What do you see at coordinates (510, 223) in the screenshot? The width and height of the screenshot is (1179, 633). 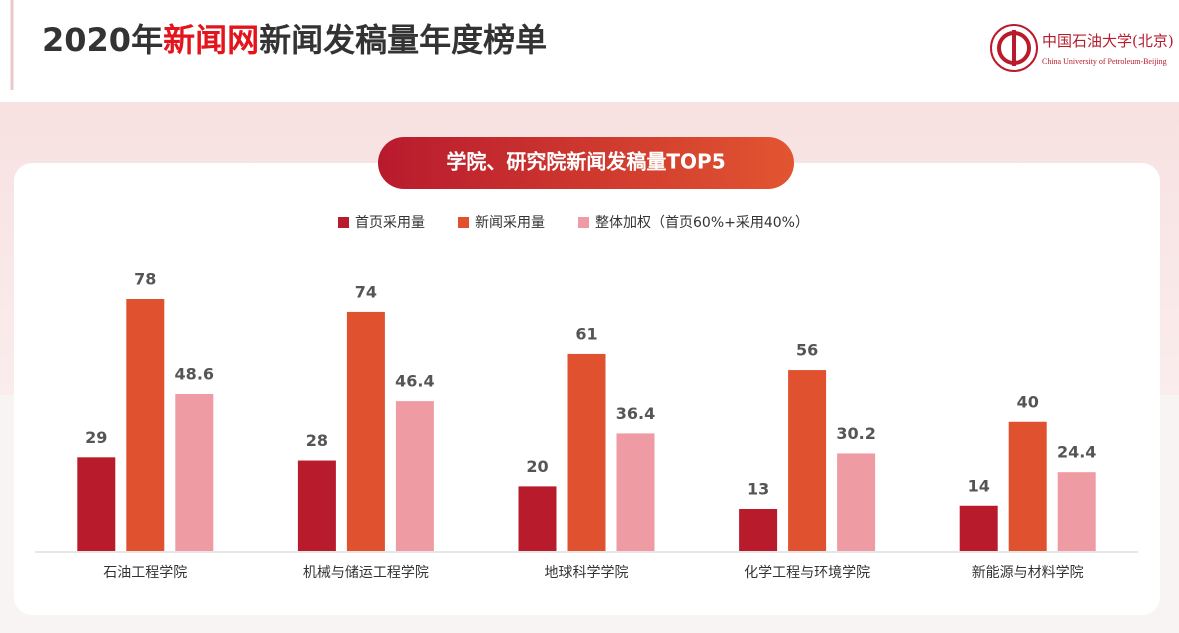 I see `legend-label: 新闻采用量` at bounding box center [510, 223].